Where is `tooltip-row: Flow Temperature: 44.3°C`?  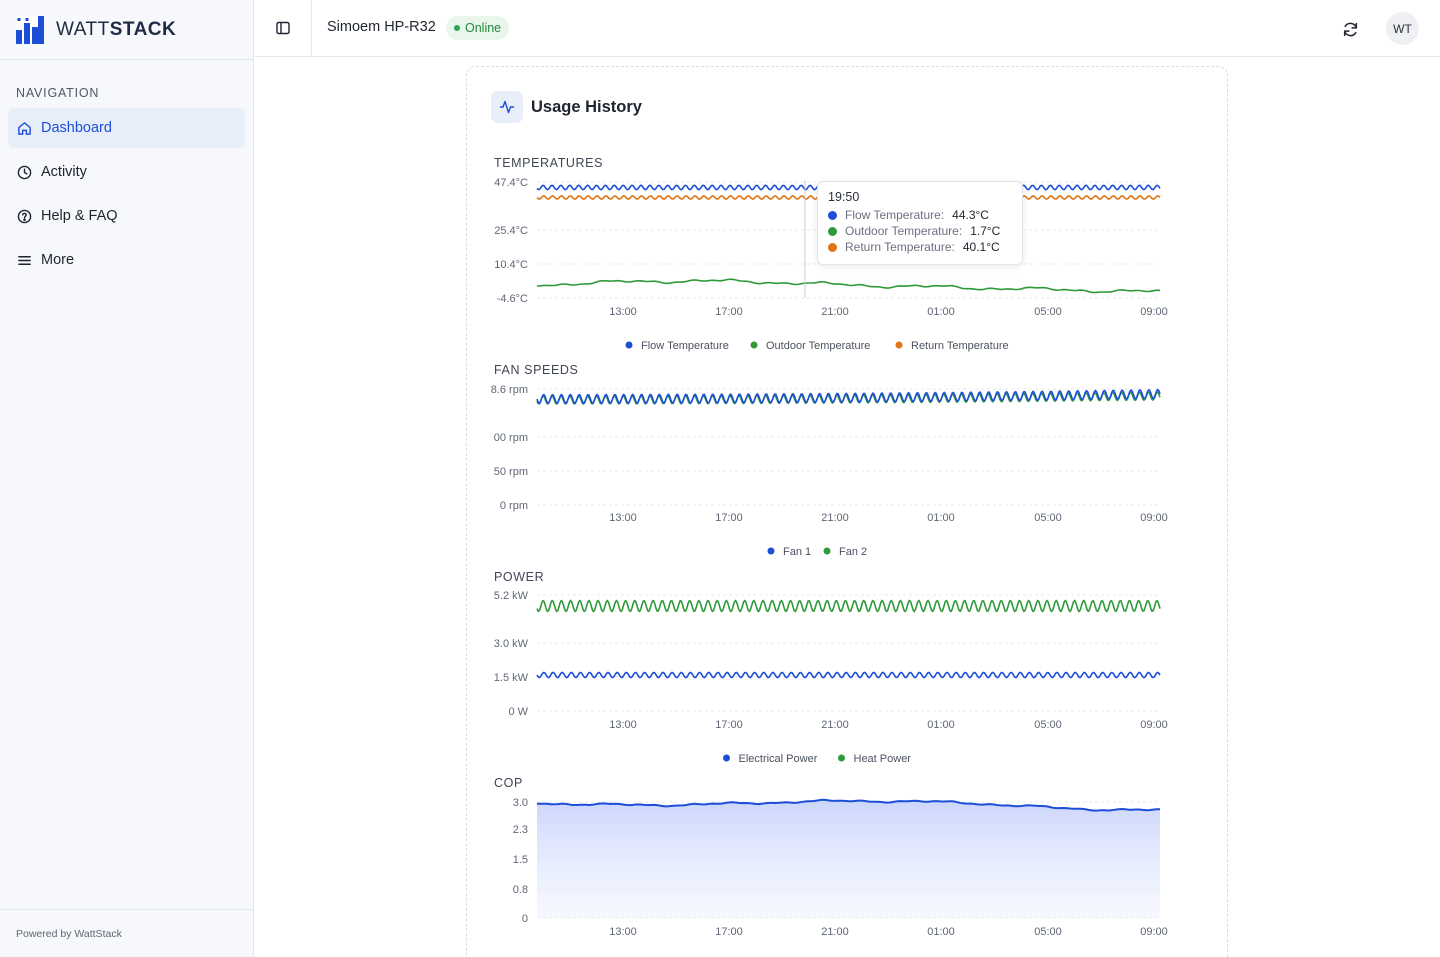
tooltip-row: Flow Temperature: 44.3°C is located at coordinates (920, 215).